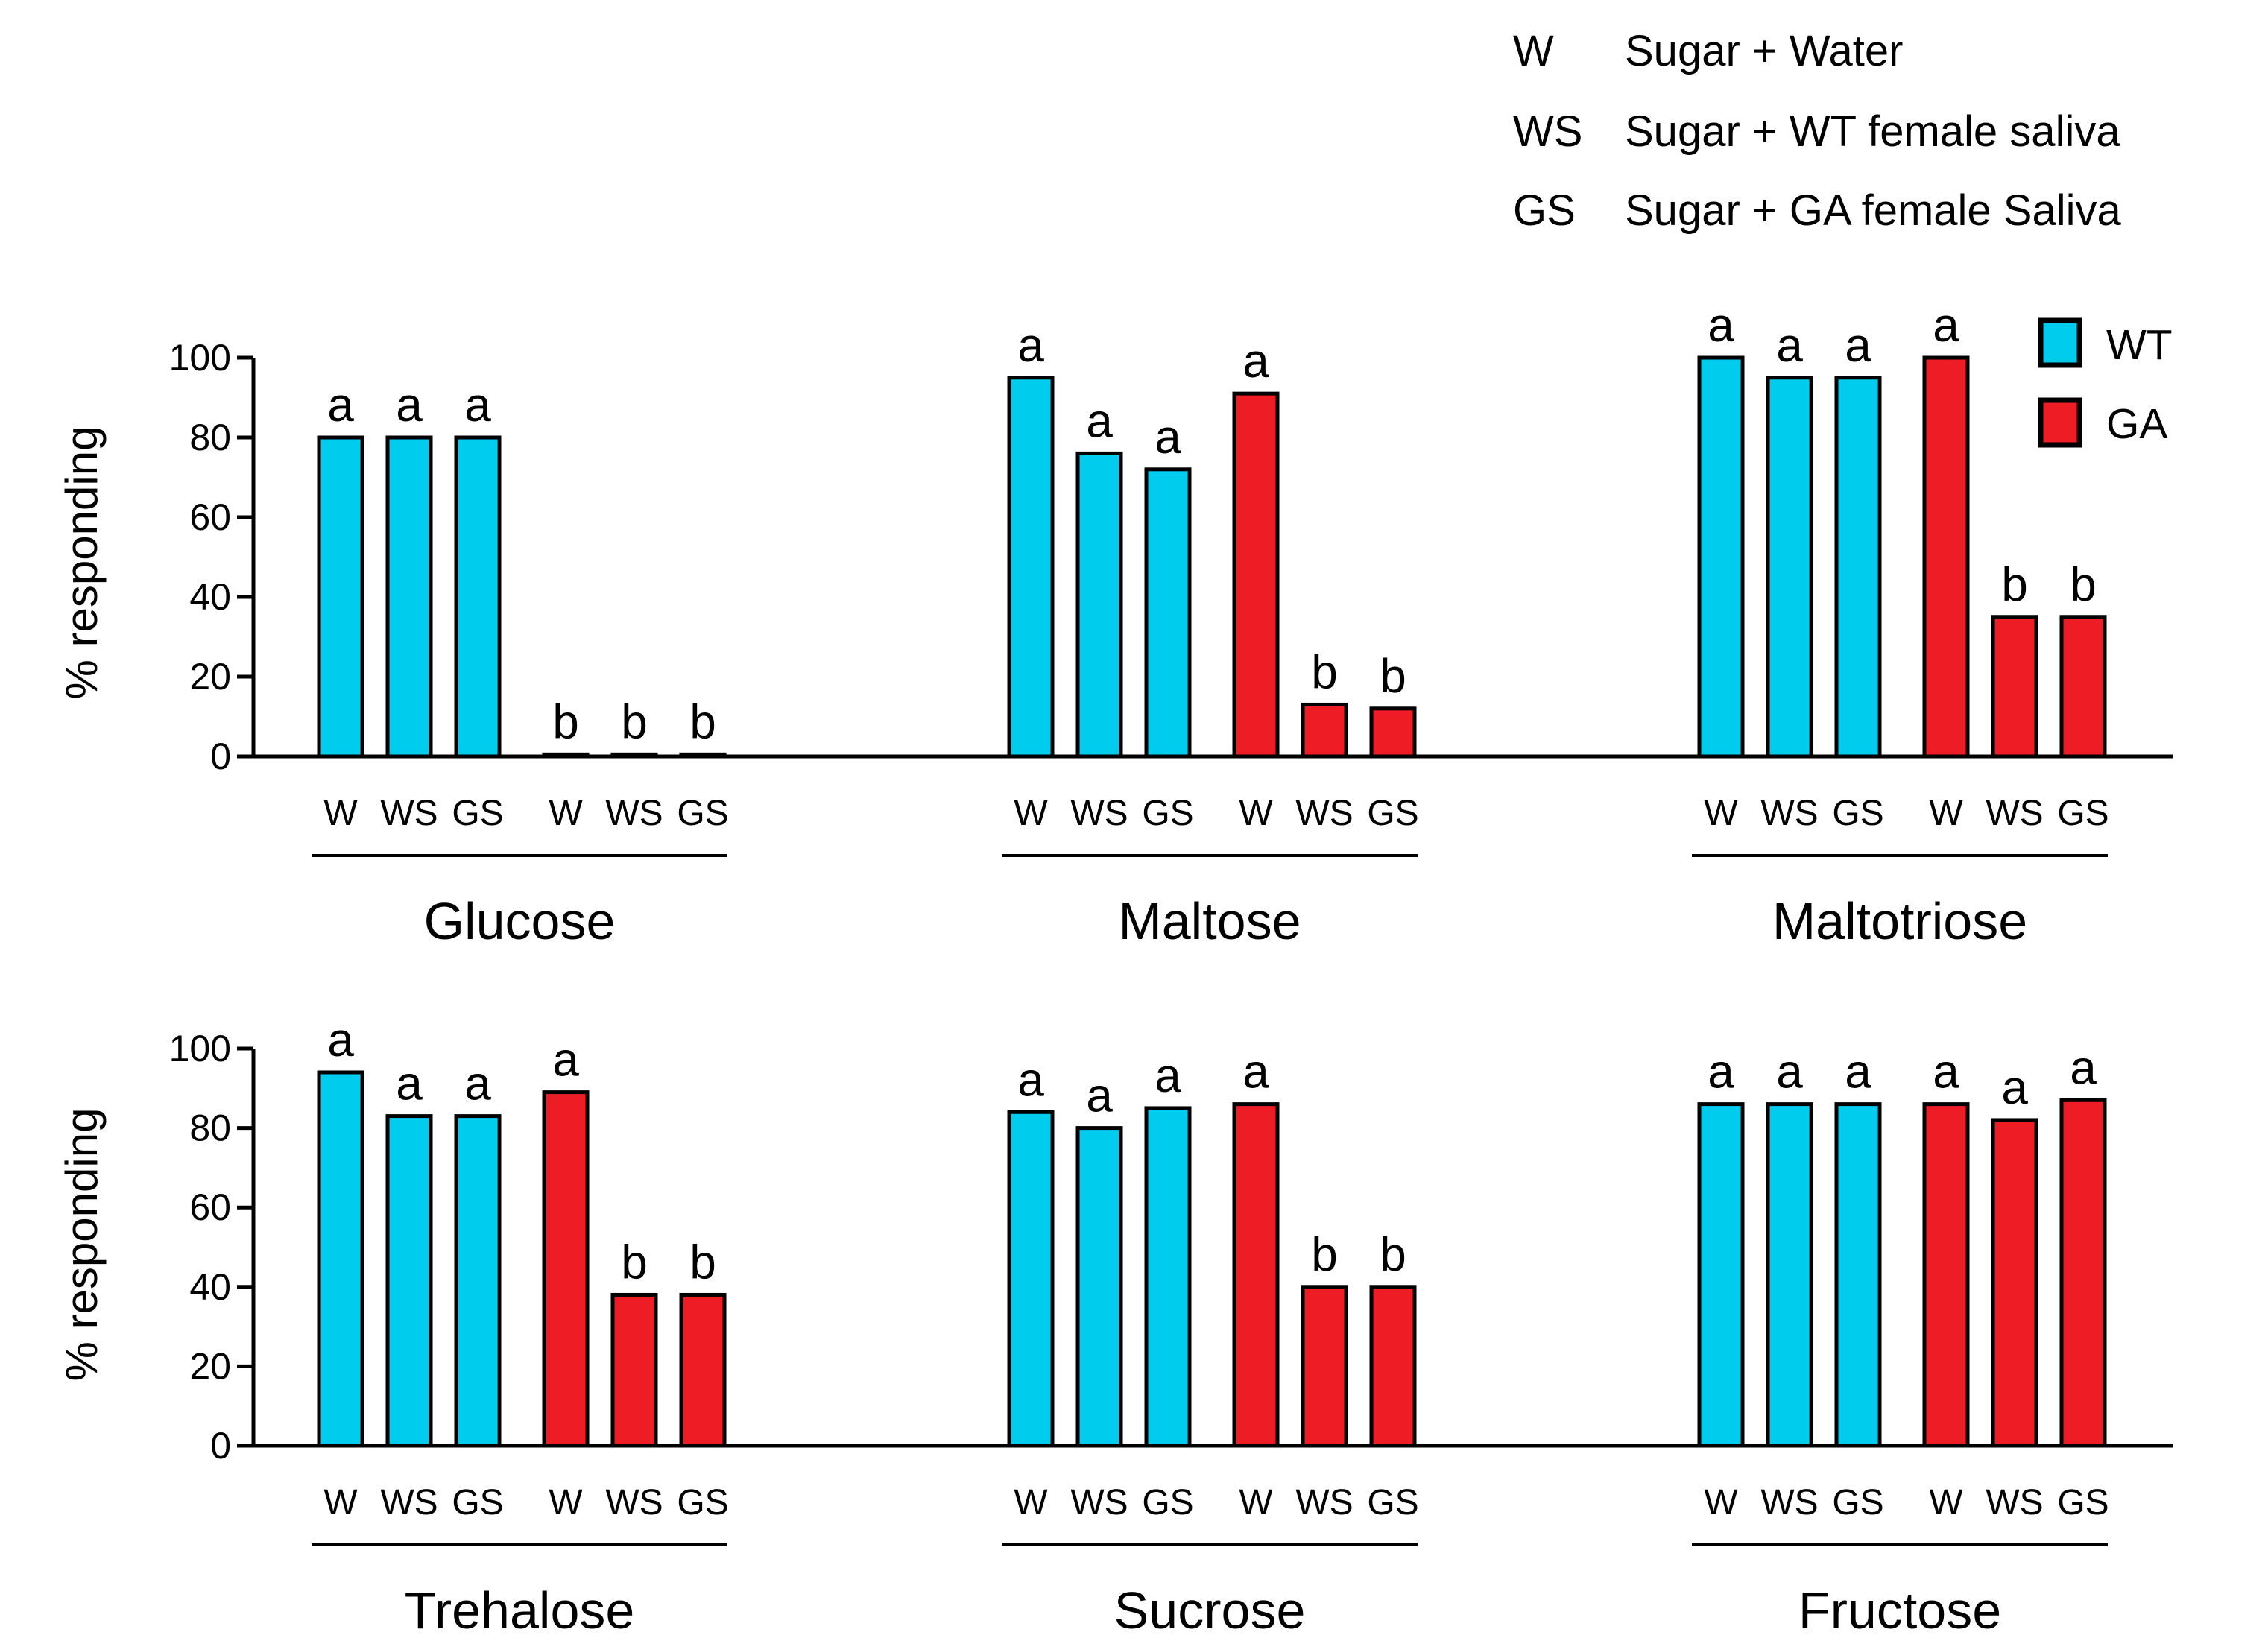 The height and width of the screenshot is (1641, 2268). What do you see at coordinates (1210, 1610) in the screenshot?
I see `sugar-title: Sucrose` at bounding box center [1210, 1610].